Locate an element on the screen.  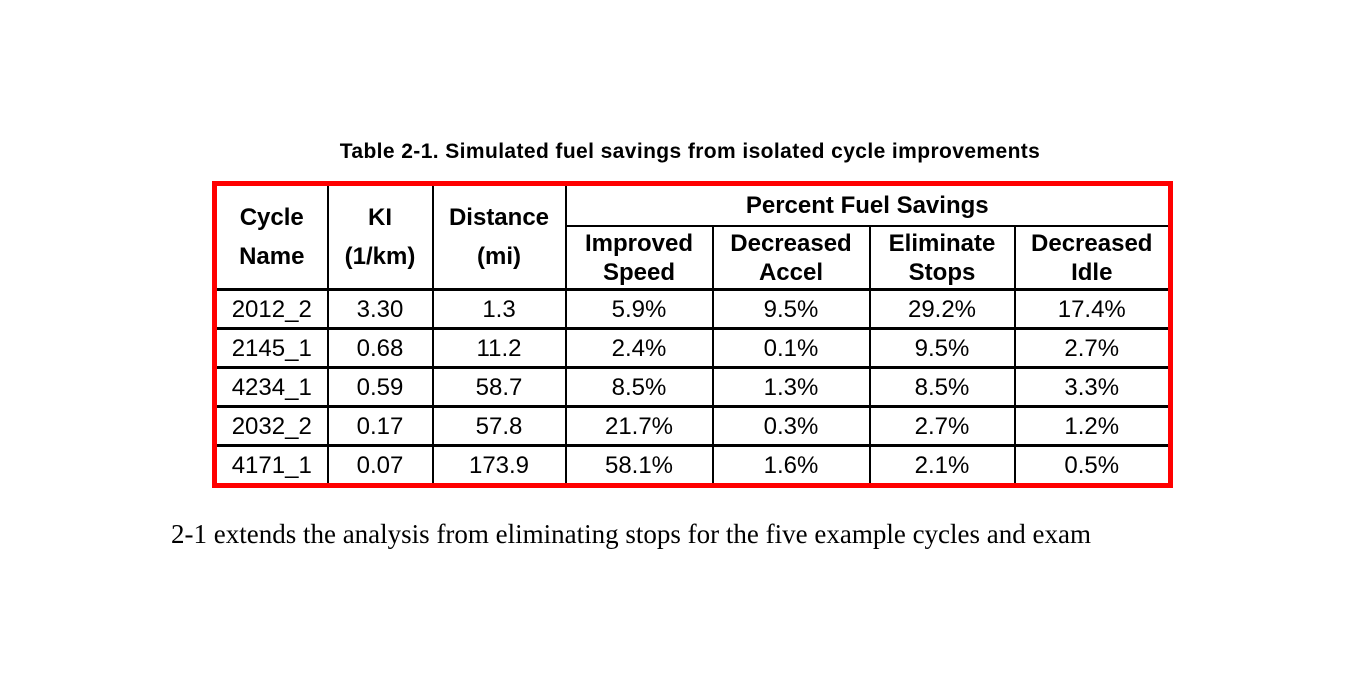
cell-decreased-idle: 17.4% is located at coordinates (1092, 309).